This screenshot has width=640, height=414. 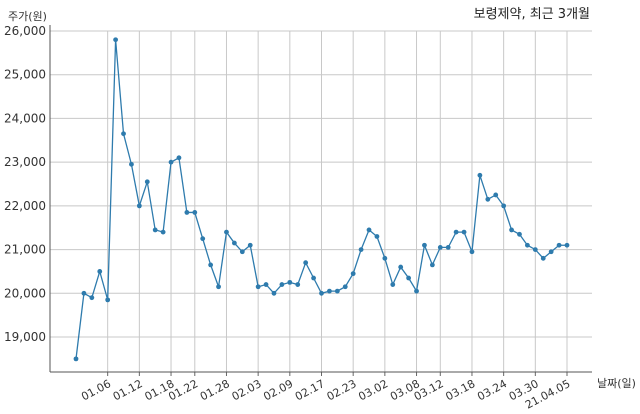 What do you see at coordinates (25, 31) in the screenshot?
I see `y-tick-label: 26,000` at bounding box center [25, 31].